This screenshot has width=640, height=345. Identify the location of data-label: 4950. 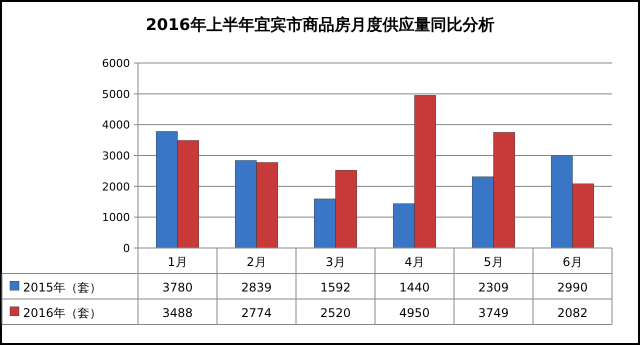
(414, 313).